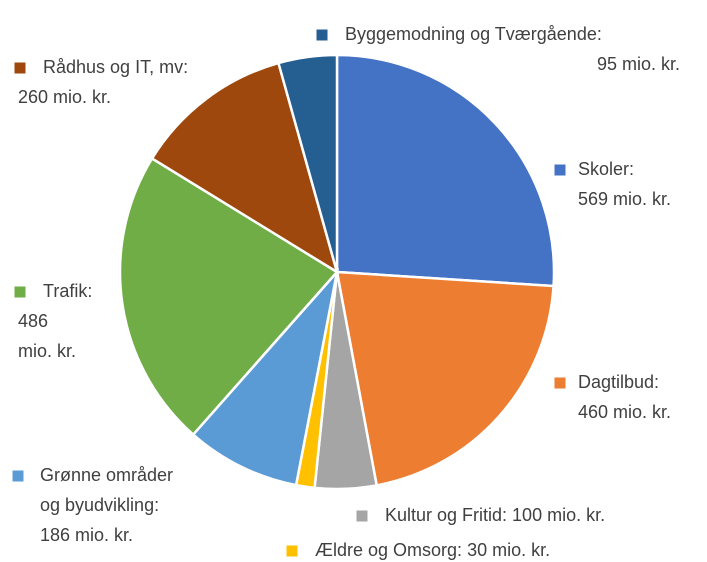 The image size is (707, 562). Describe the element at coordinates (47, 351) in the screenshot. I see `label-line: mio. kr.` at that location.